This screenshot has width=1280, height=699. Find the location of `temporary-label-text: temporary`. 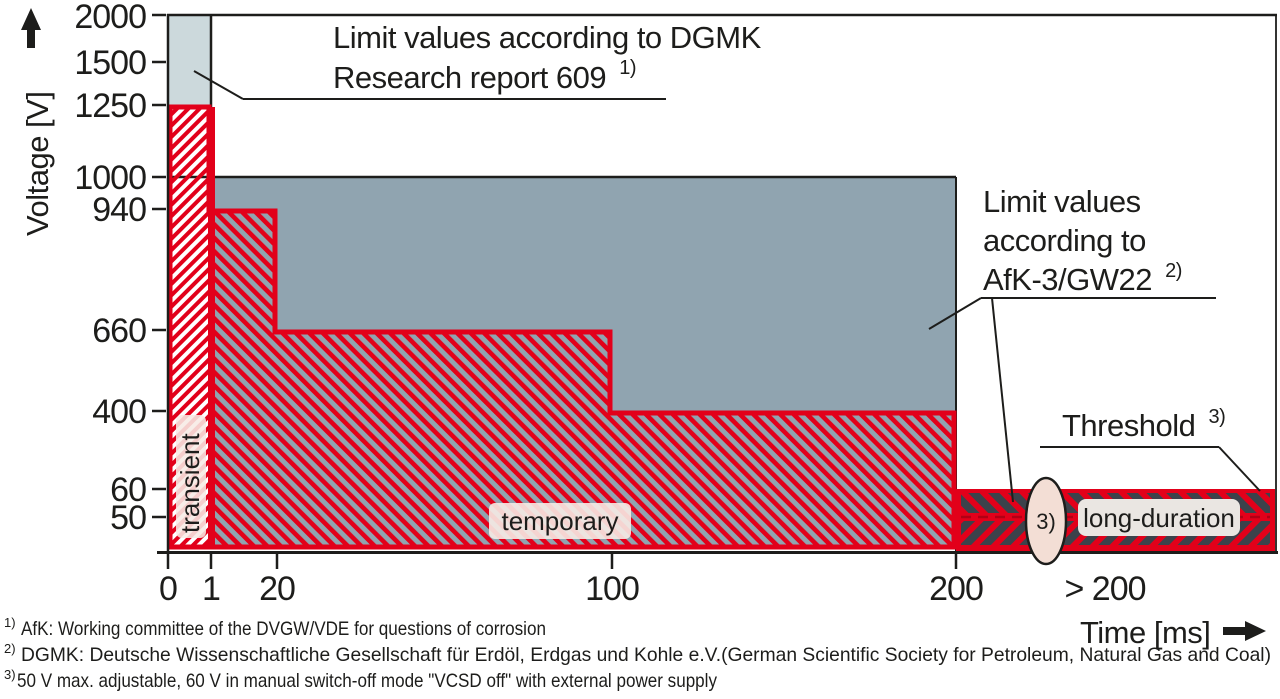

temporary-label-text: temporary is located at coordinates (559, 521).